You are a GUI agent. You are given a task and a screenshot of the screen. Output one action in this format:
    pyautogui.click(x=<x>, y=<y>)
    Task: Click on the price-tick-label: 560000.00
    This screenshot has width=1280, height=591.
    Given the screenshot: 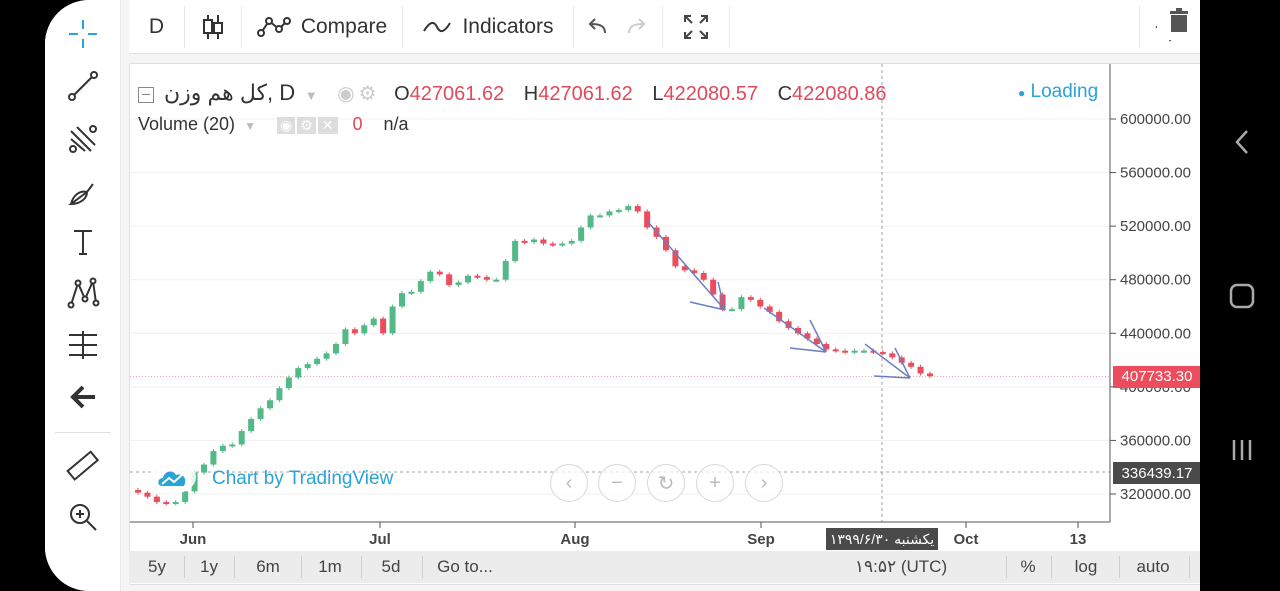 What is the action you would take?
    pyautogui.click(x=1155, y=173)
    